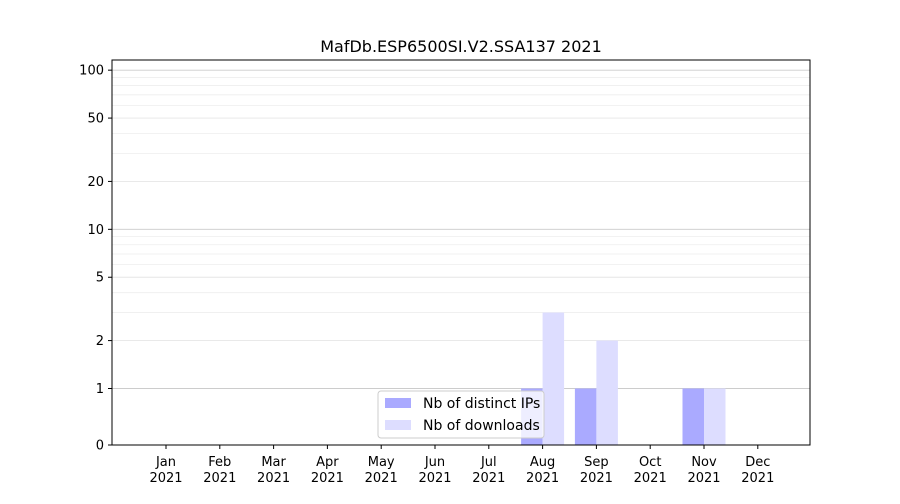 Image resolution: width=900 pixels, height=504 pixels. What do you see at coordinates (398, 425) in the screenshot?
I see `legend-swatch-downloads` at bounding box center [398, 425].